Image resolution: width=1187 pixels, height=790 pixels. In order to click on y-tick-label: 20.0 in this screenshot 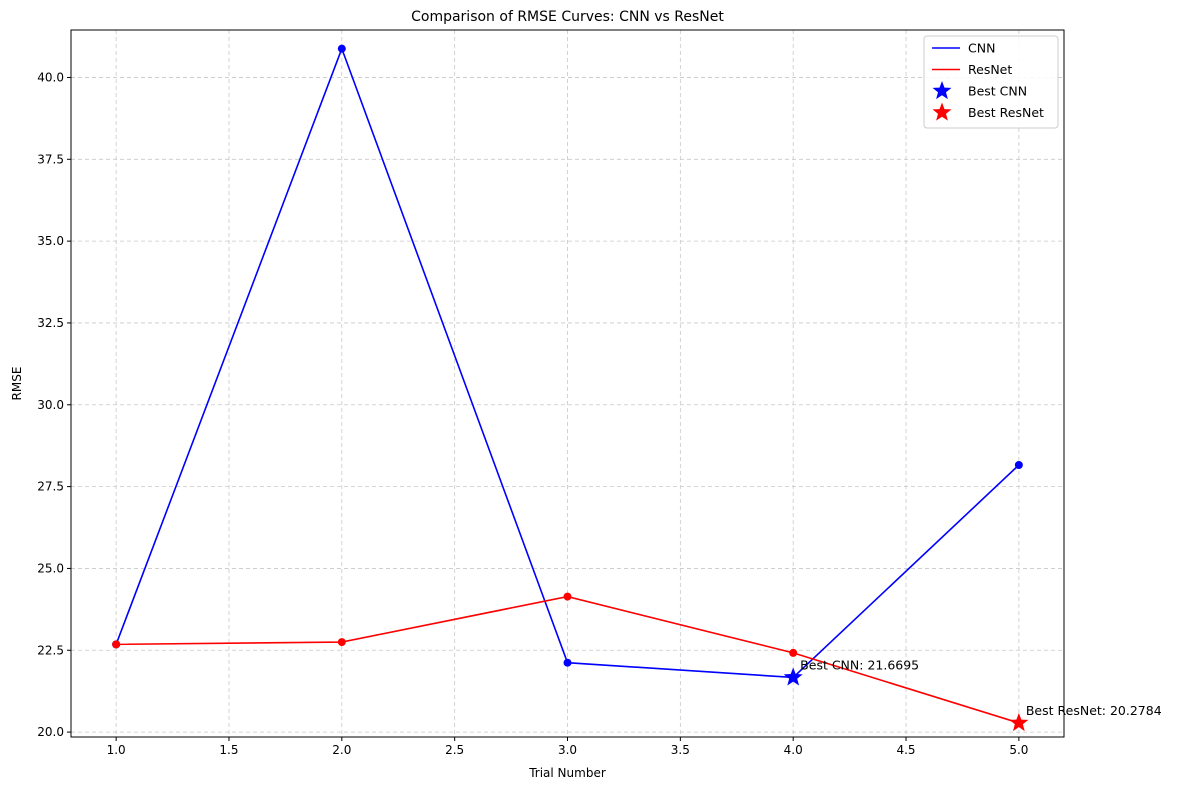, I will do `click(50, 732)`.